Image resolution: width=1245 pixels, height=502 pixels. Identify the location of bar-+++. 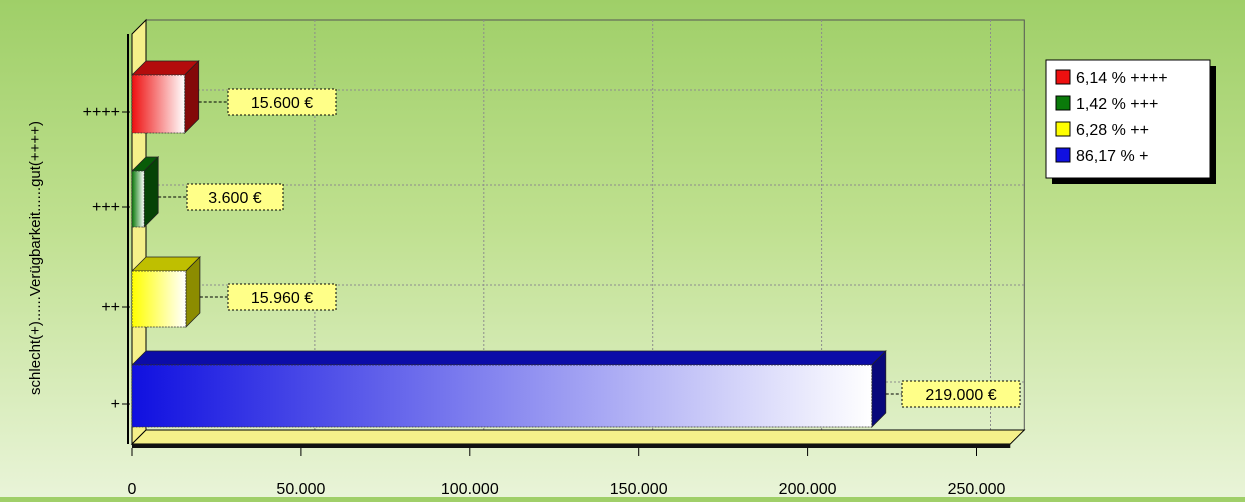
(138, 199).